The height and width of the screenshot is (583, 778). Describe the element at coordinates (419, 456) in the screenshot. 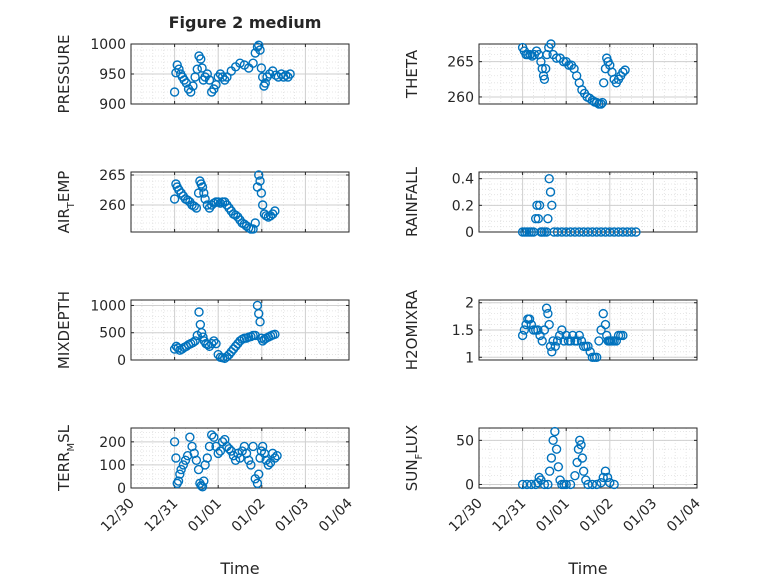

I see `y-label-subscript: F` at that location.